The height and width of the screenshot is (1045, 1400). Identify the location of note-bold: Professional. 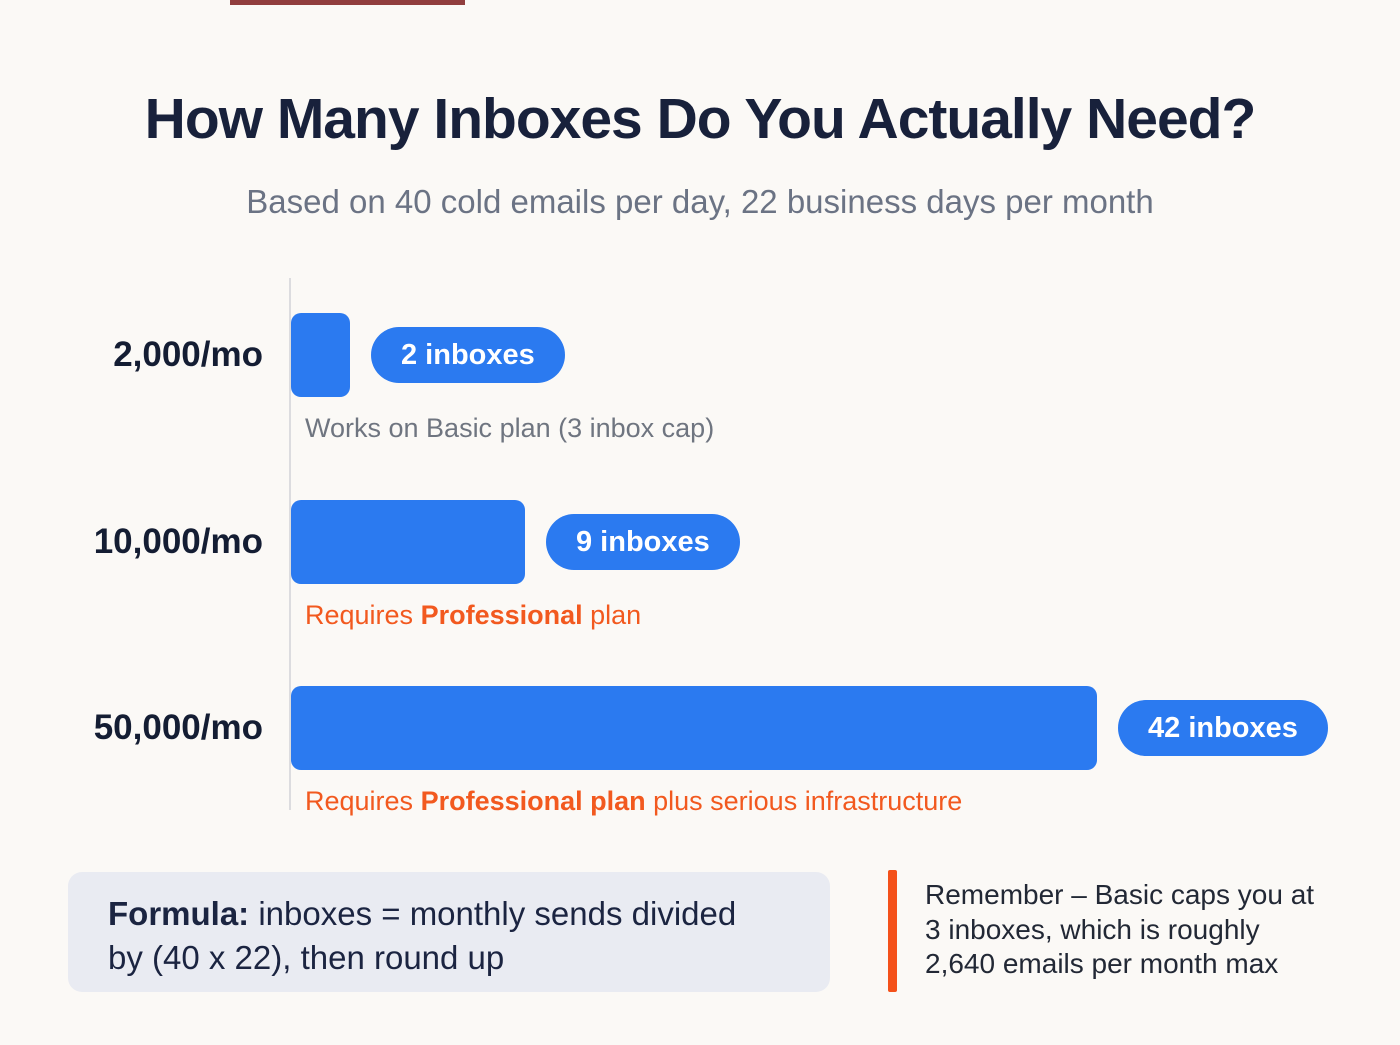
(501, 615).